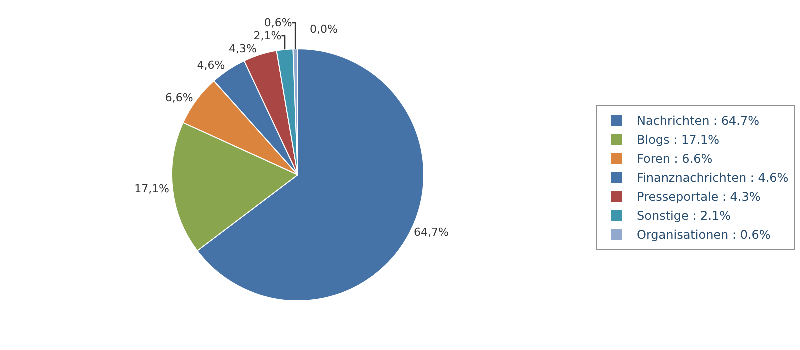  What do you see at coordinates (211, 65) in the screenshot?
I see `data-label: 4,6%` at bounding box center [211, 65].